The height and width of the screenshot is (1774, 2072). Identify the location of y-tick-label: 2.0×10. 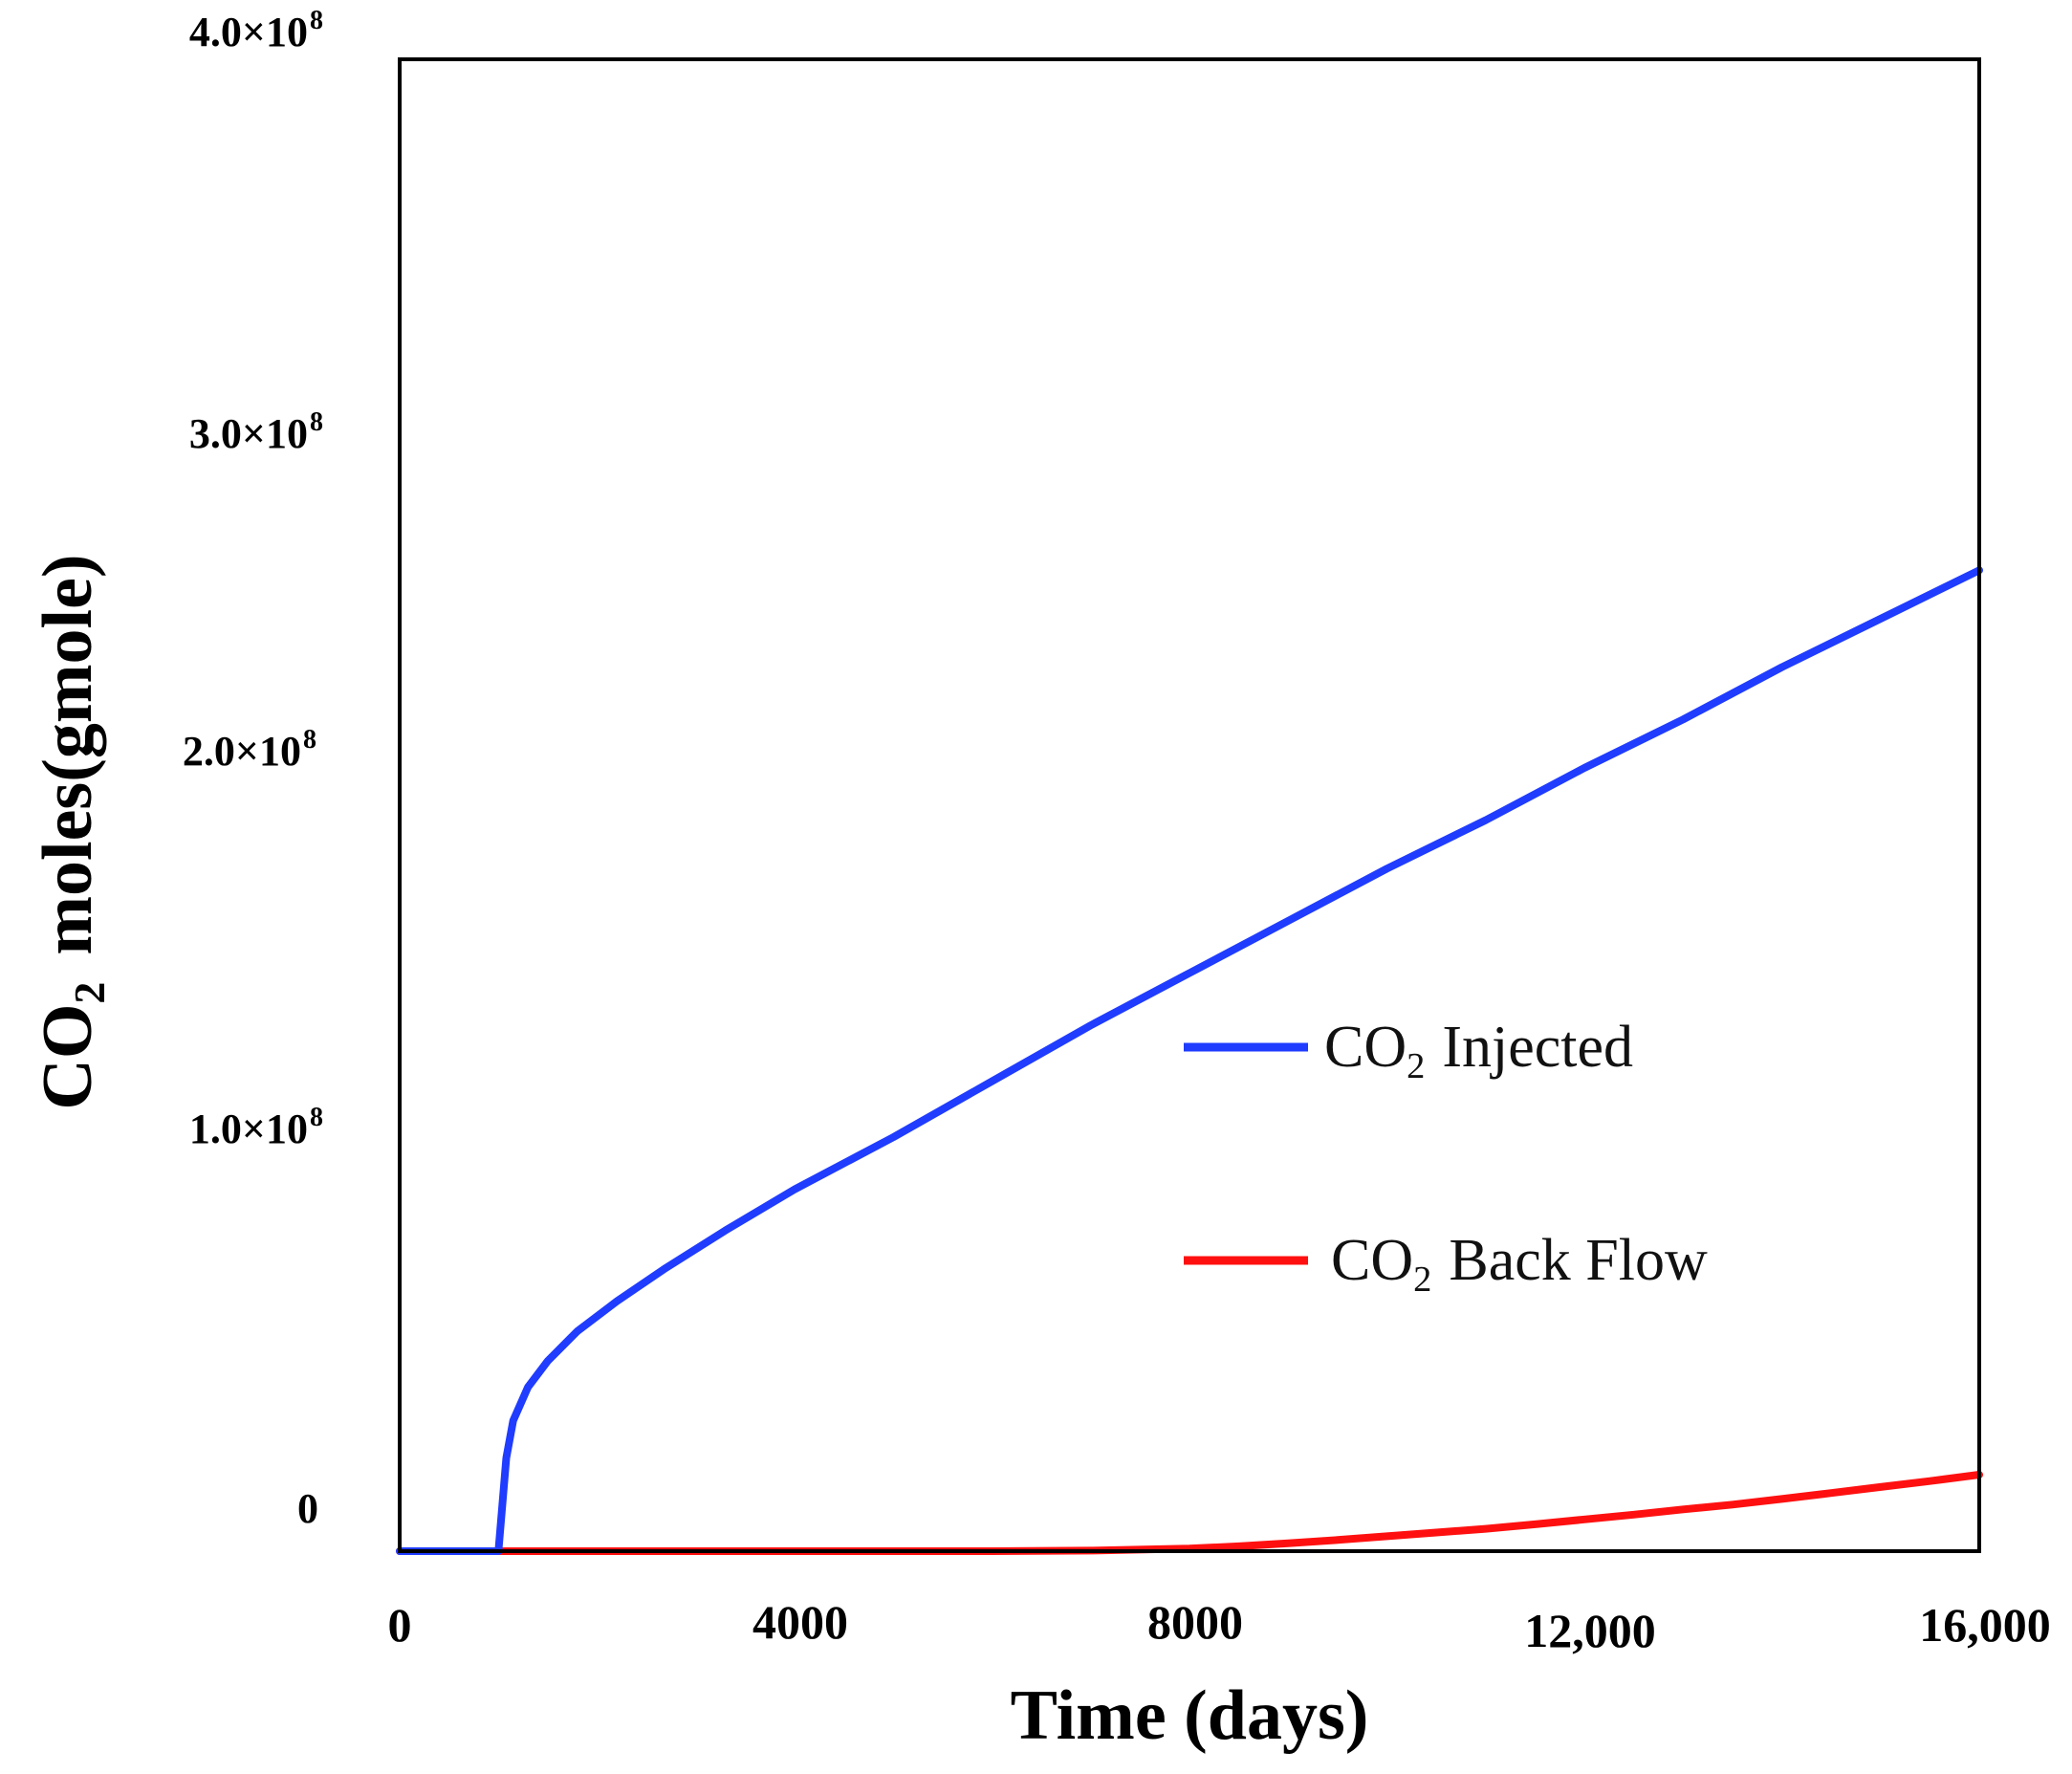
(242, 751).